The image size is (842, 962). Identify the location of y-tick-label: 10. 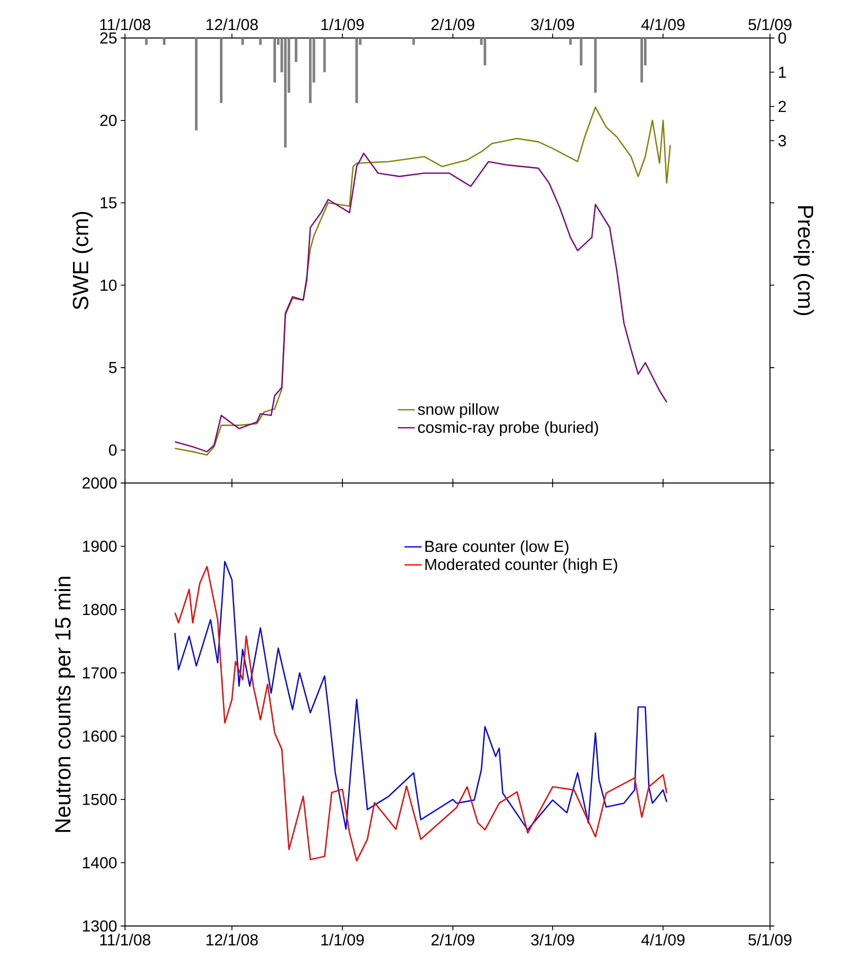
(108, 285).